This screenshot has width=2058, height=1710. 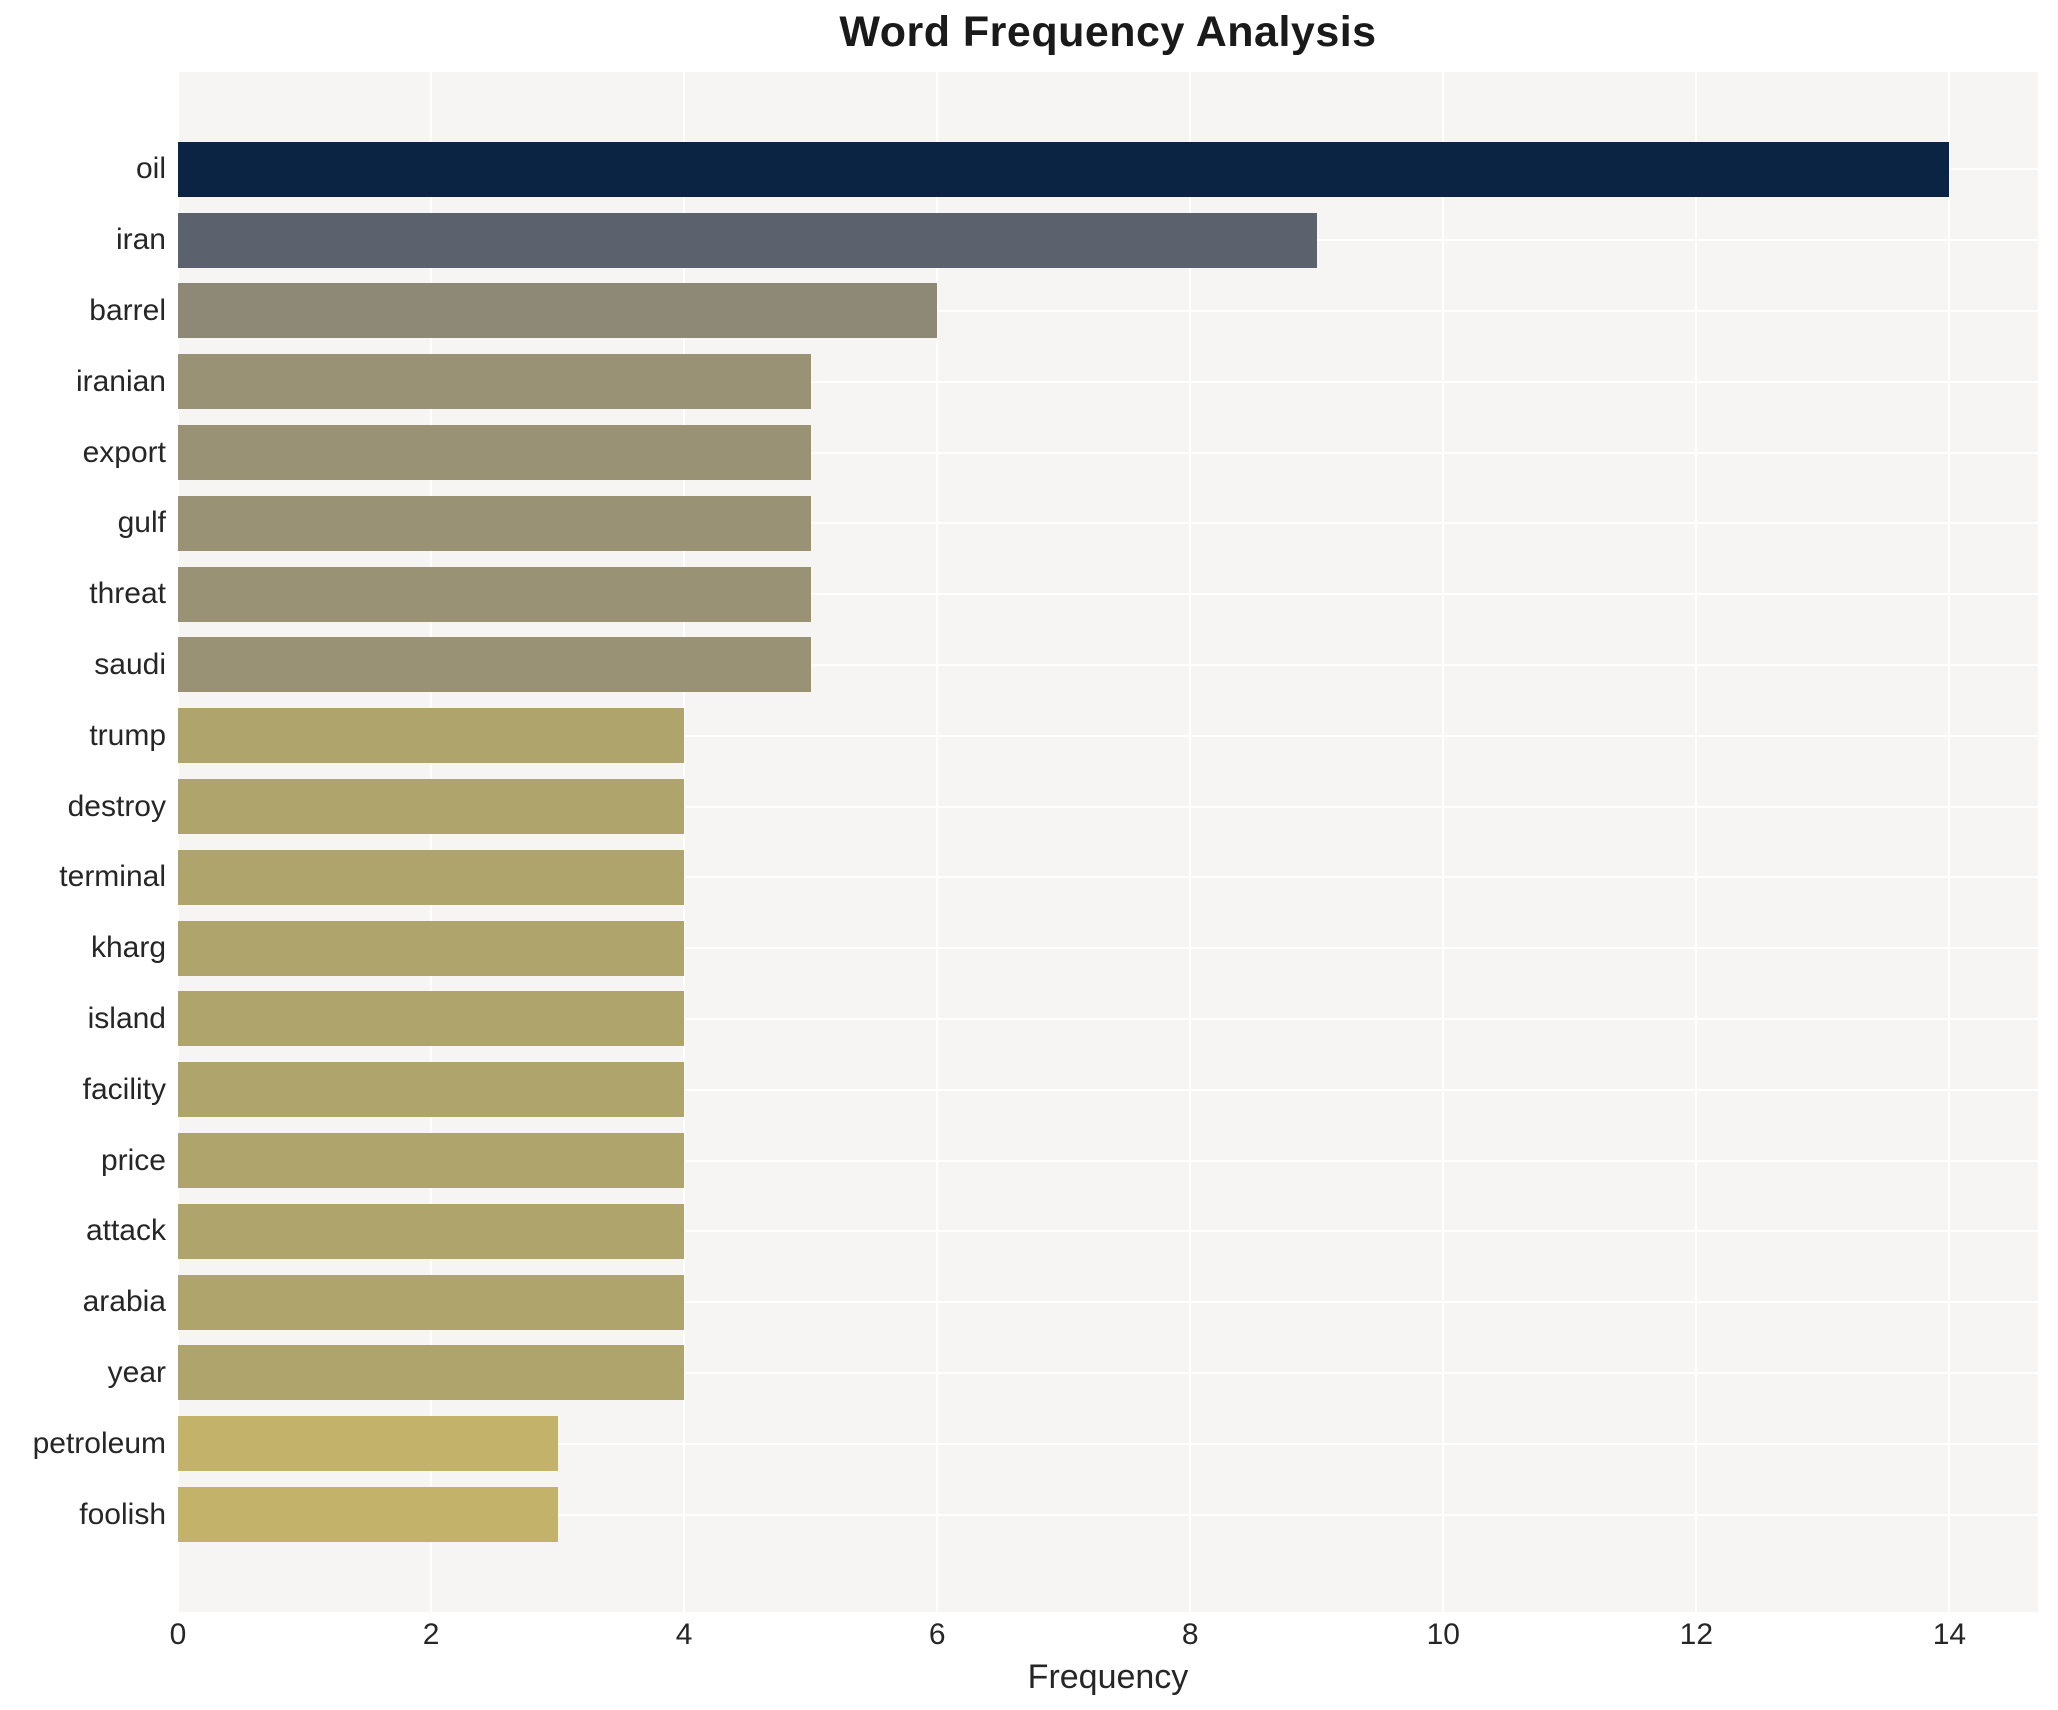 I want to click on chart-row: trump, so click(x=1019, y=735).